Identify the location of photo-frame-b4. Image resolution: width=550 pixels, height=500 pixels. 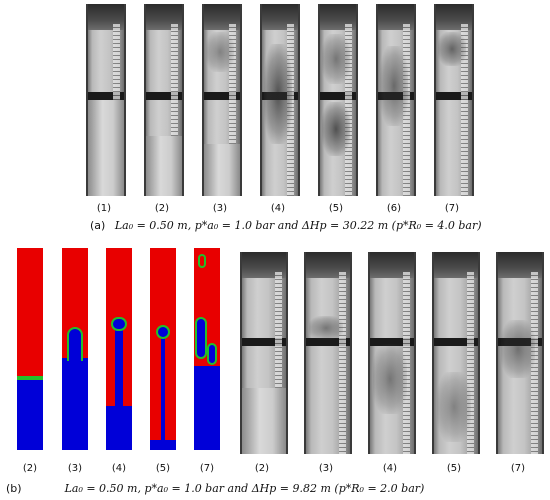
(392, 353).